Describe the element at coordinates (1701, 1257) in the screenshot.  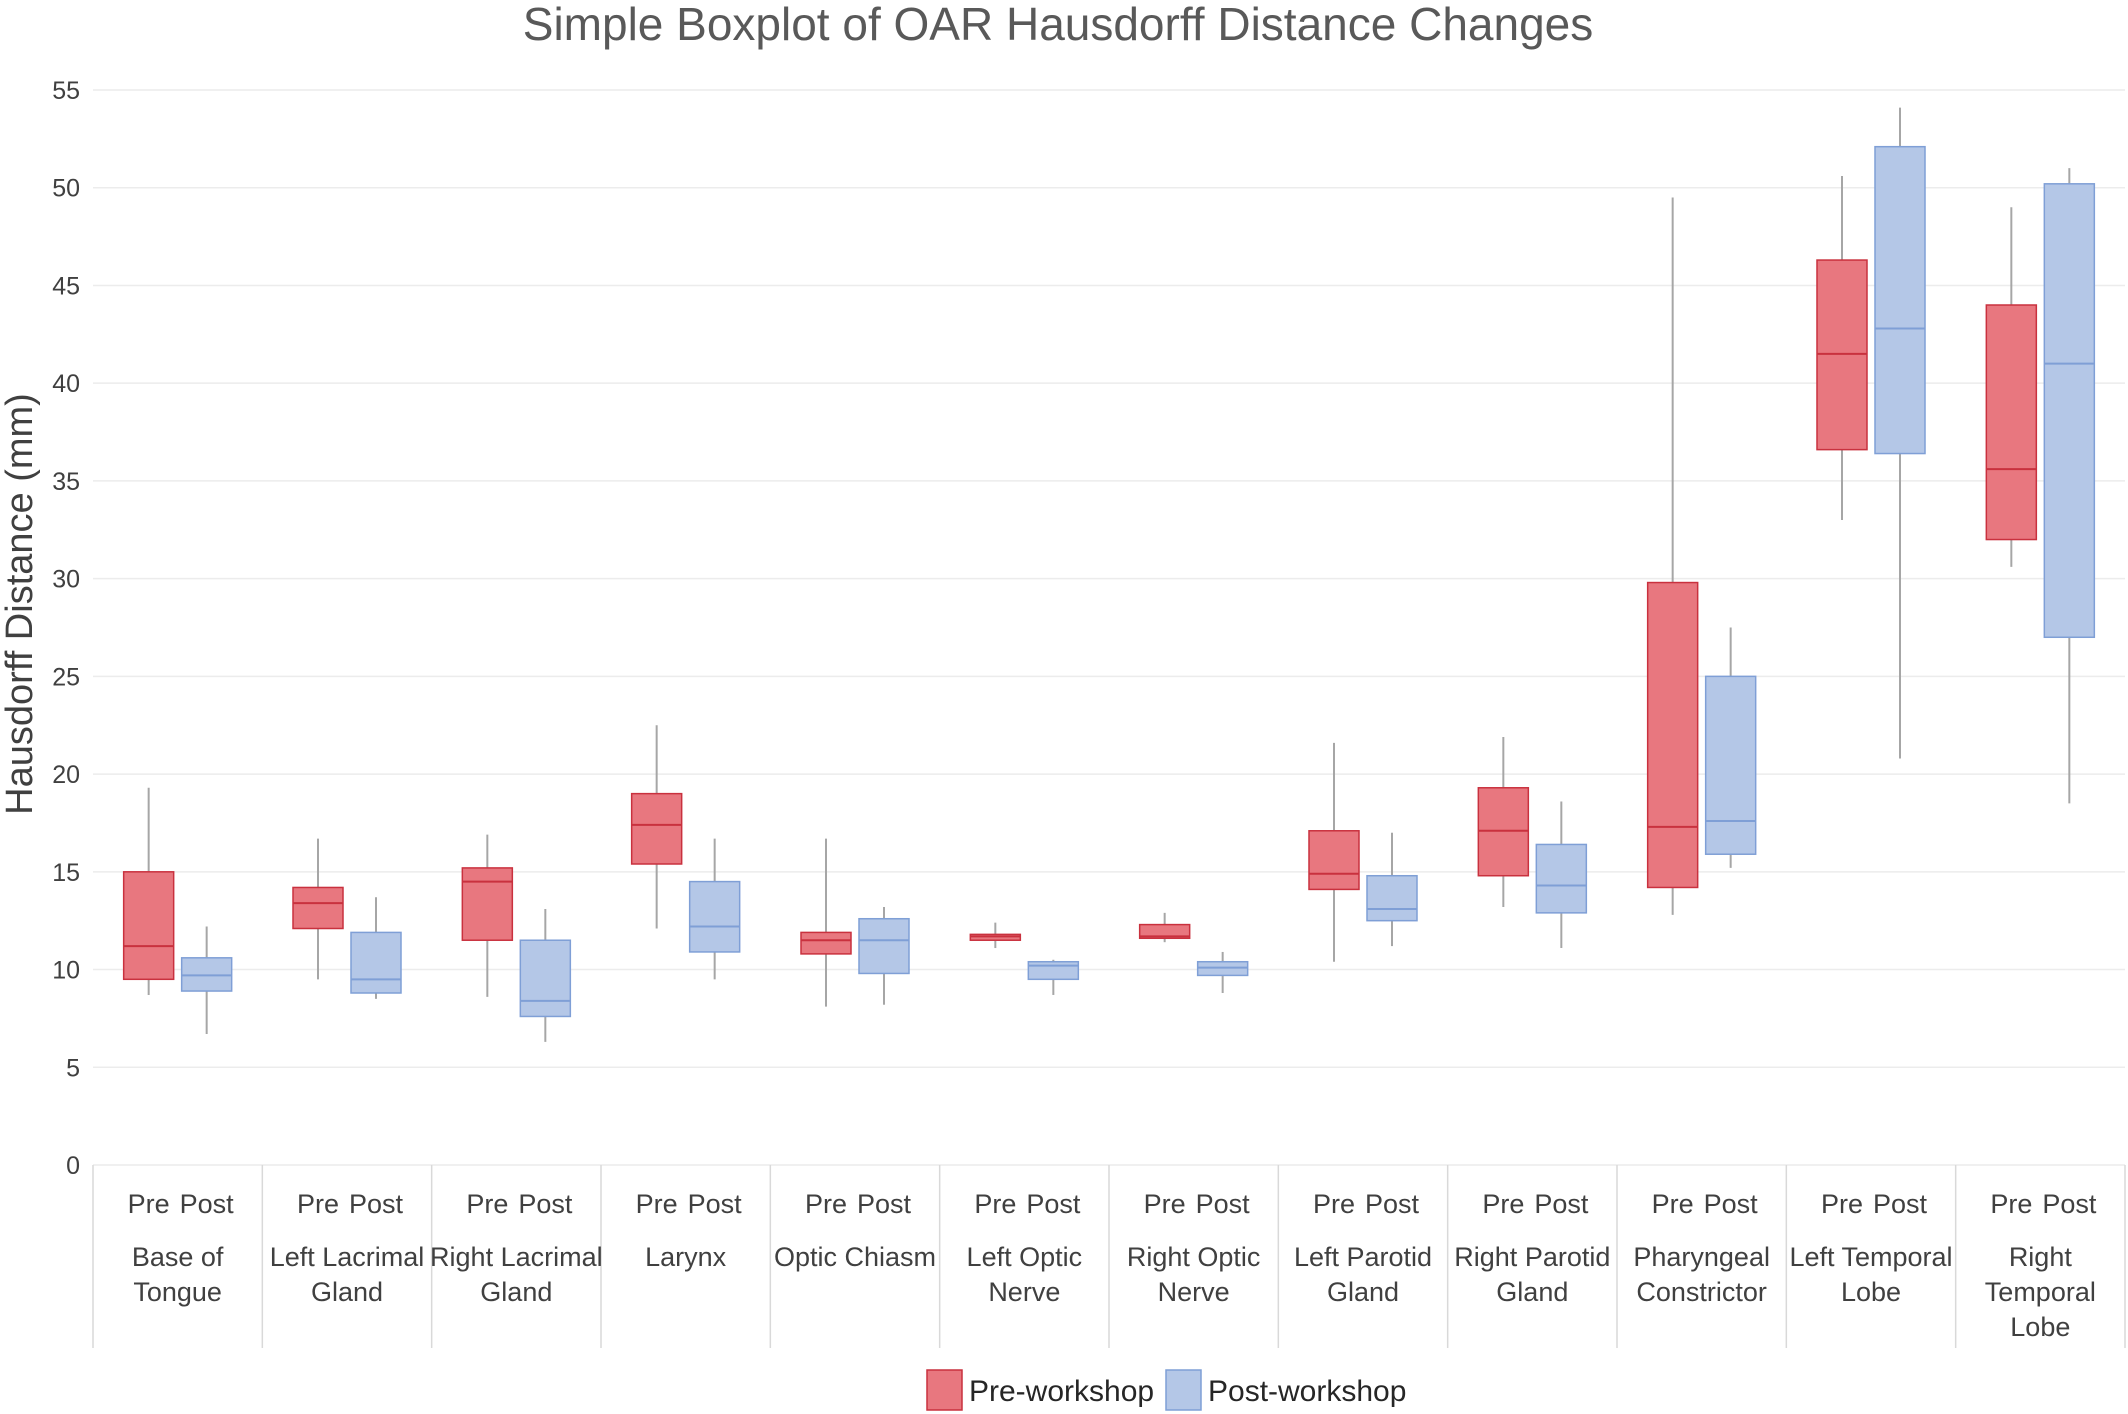
I see `category-label: Pharyngeal` at that location.